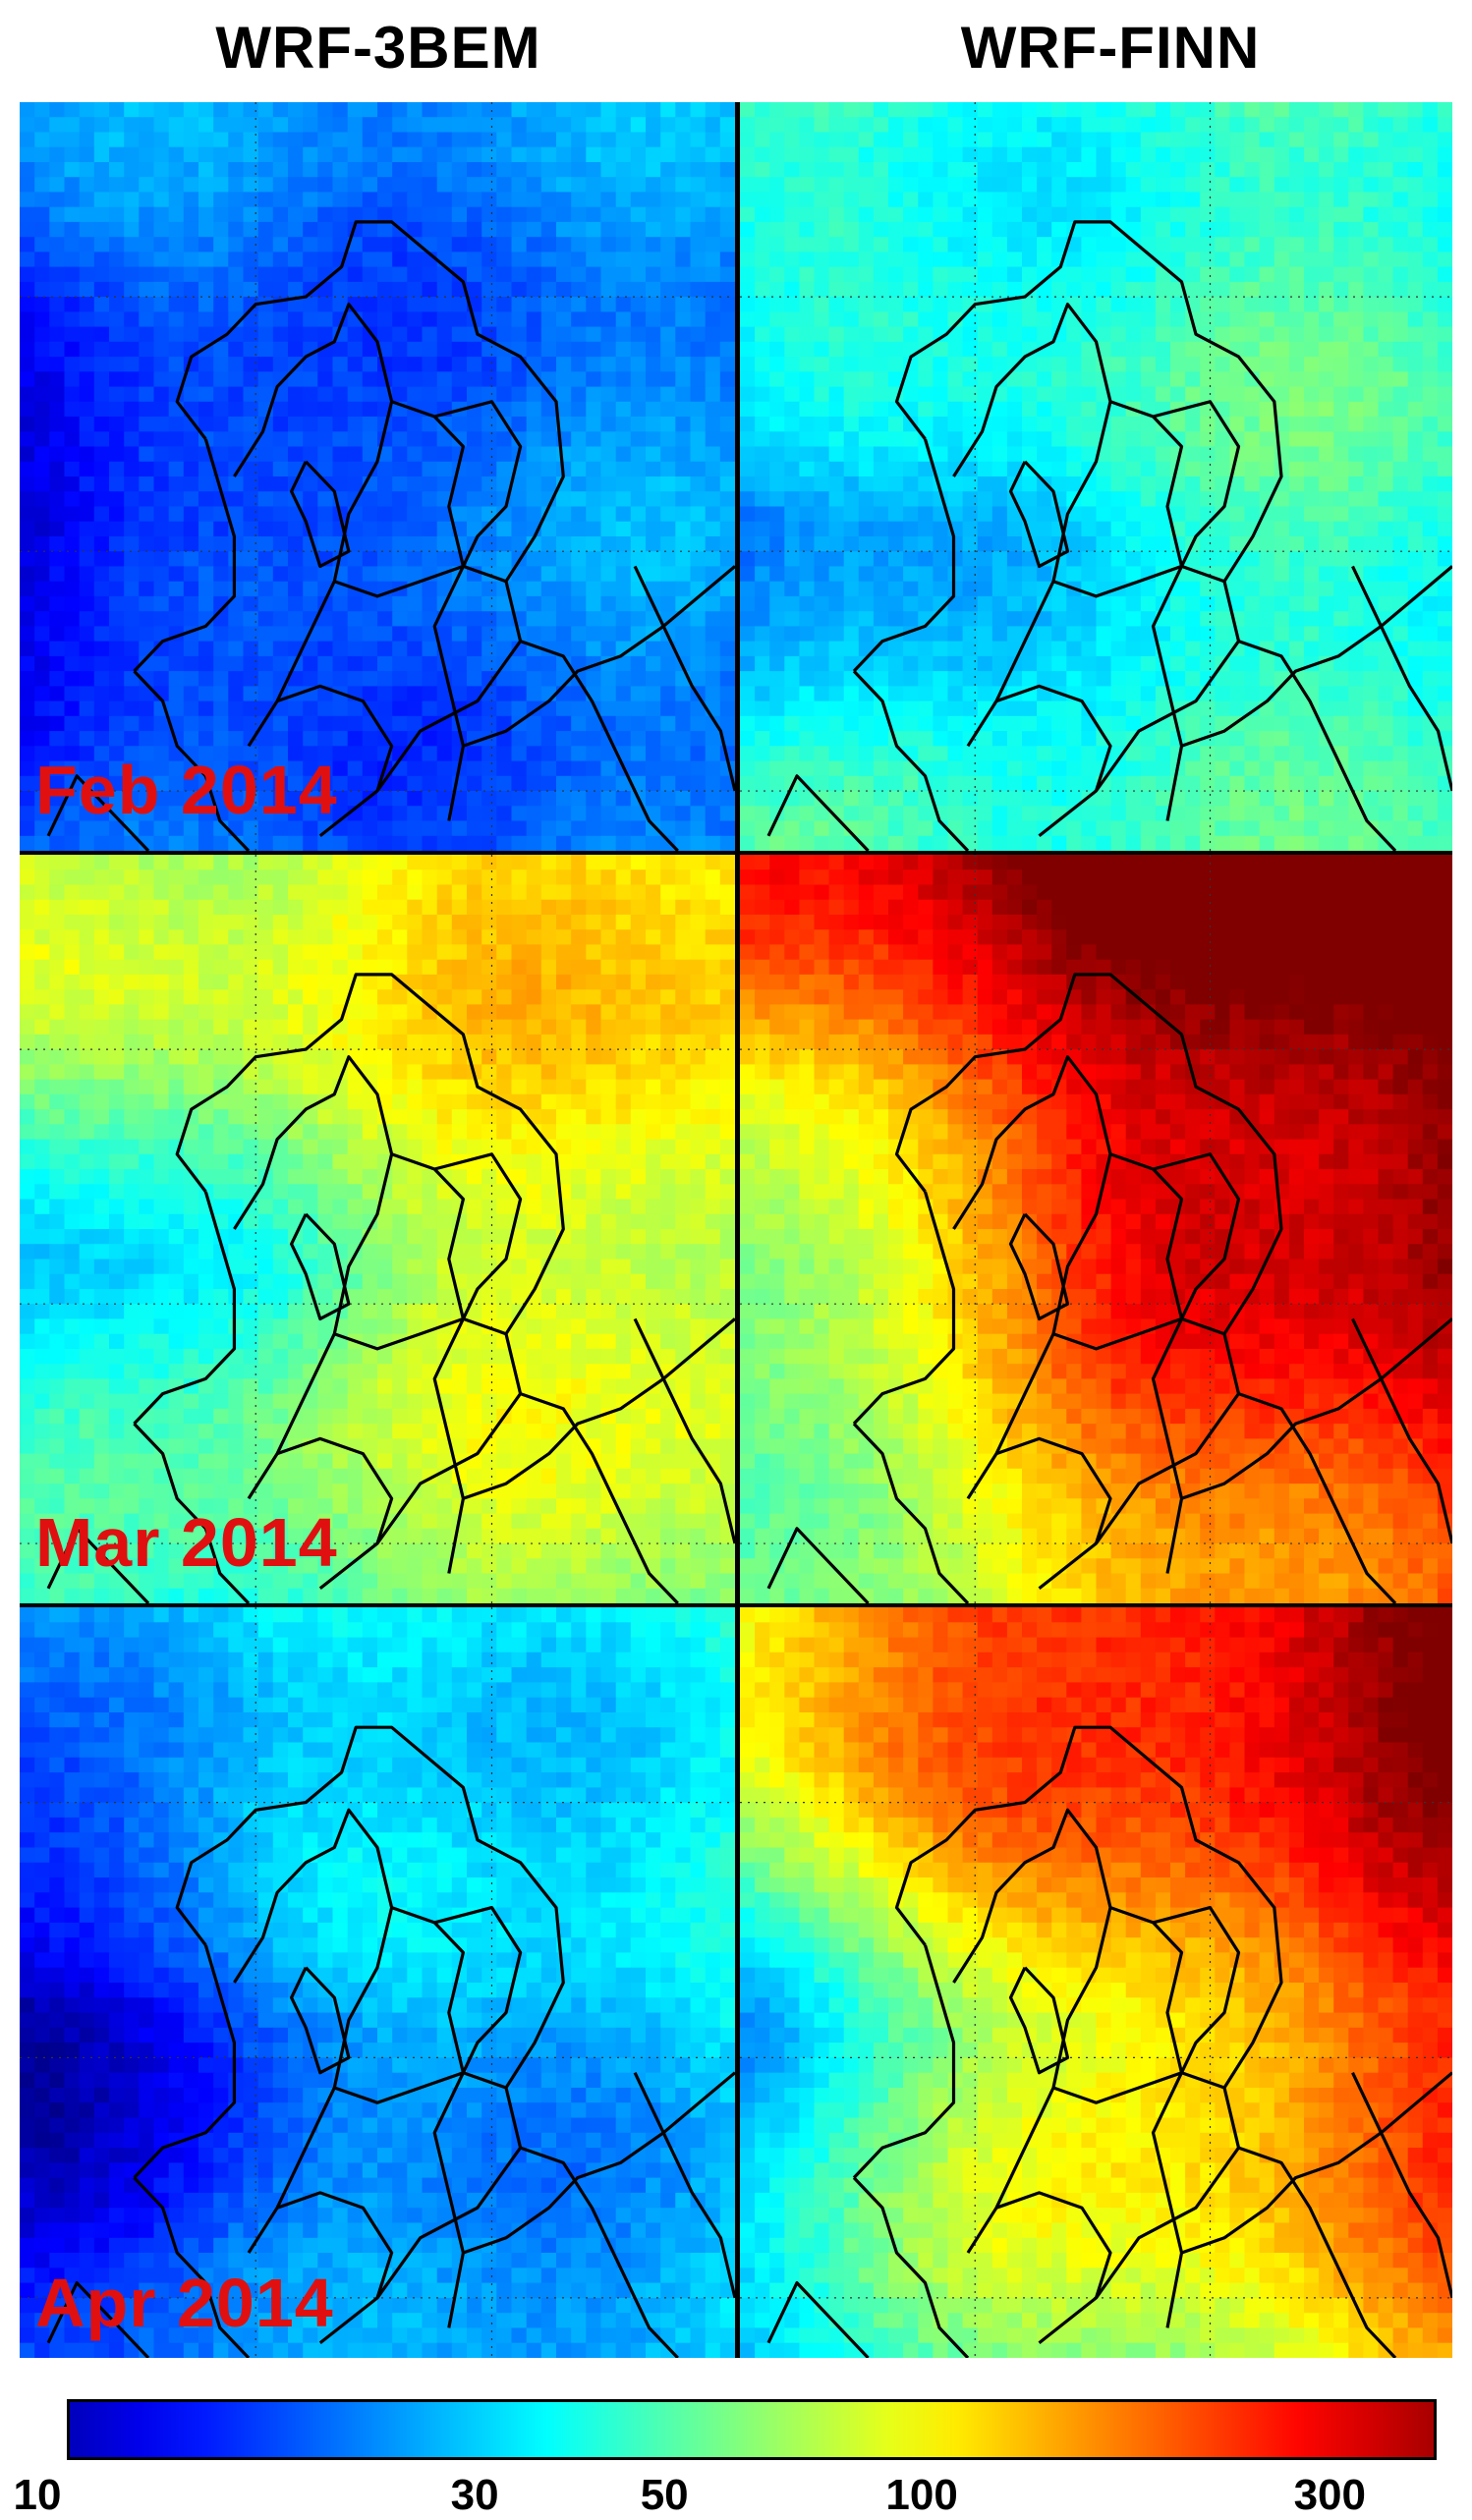  I want to click on colorbar-tick-label: 30, so click(475, 2495).